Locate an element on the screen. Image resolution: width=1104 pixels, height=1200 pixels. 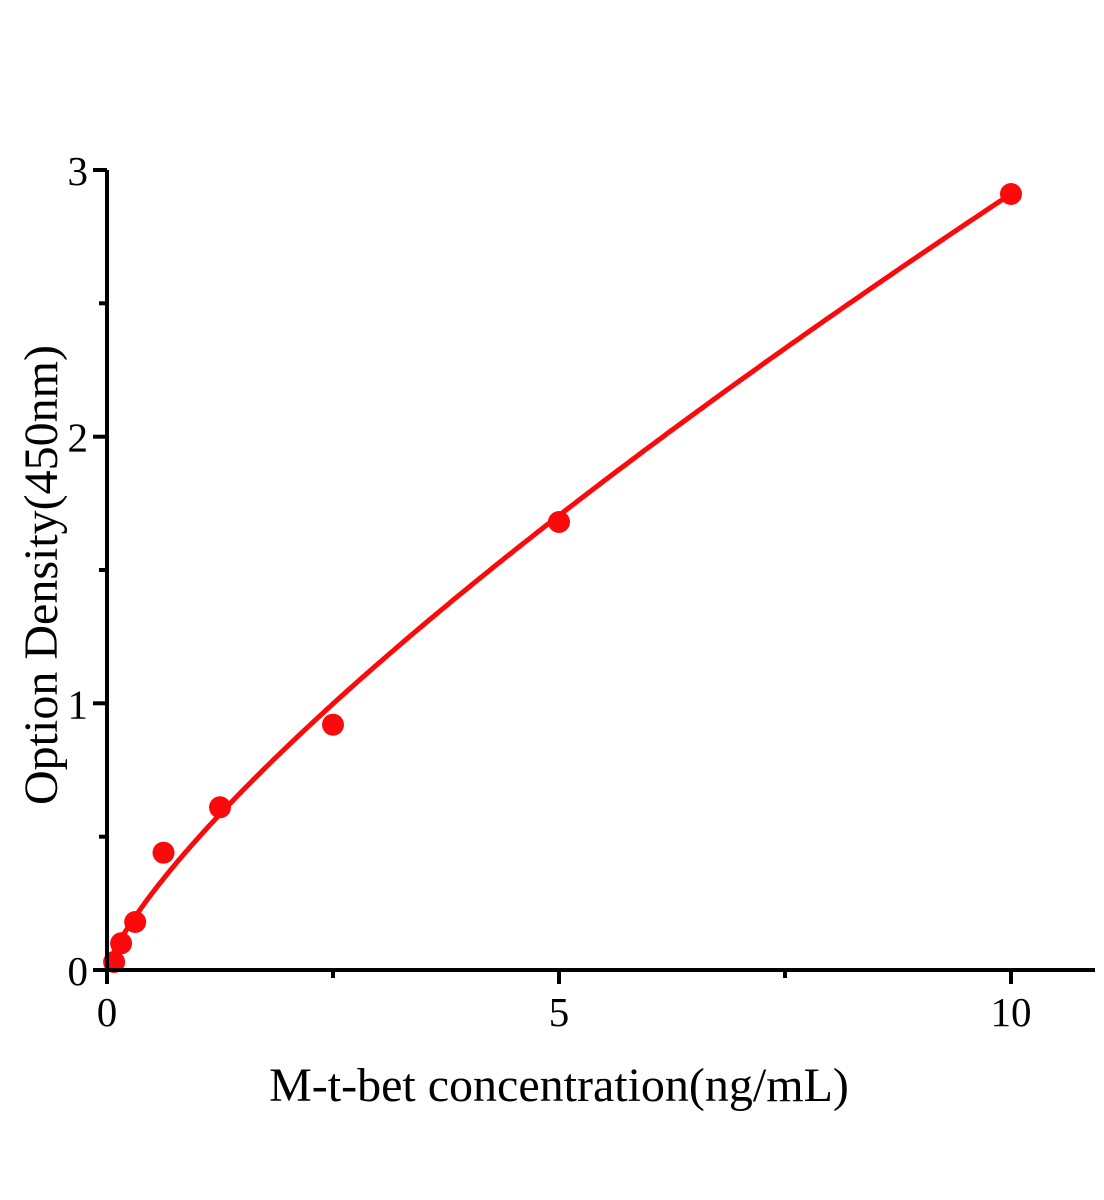
x-tick-label: 5 is located at coordinates (559, 1012).